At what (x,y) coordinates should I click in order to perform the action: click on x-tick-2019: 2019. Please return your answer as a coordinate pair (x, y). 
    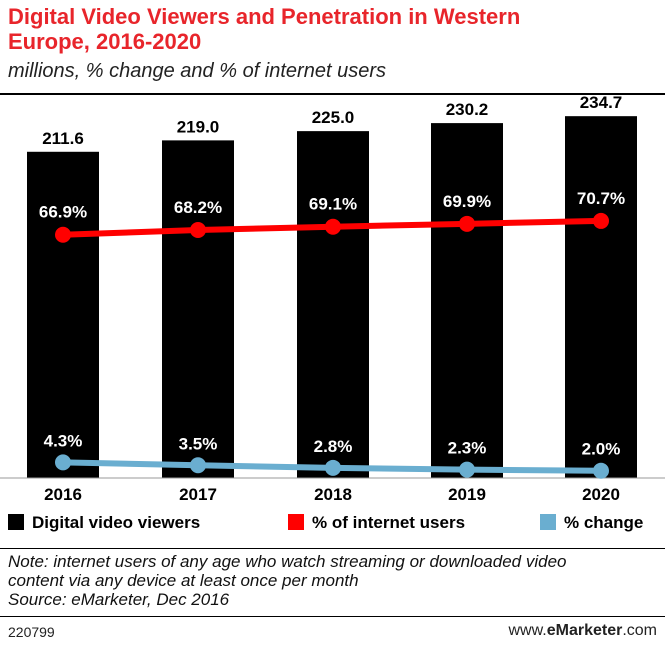
    Looking at the image, I should click on (467, 494).